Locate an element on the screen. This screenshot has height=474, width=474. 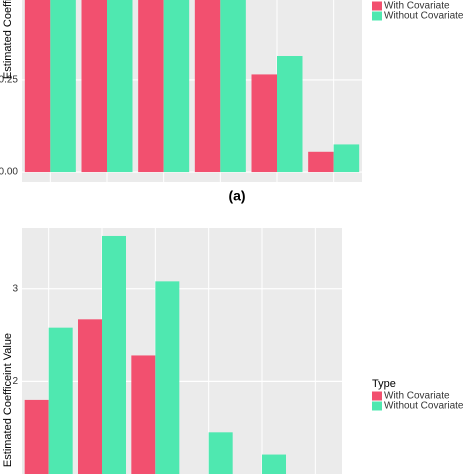
y-tick-label: 3 is located at coordinates (15, 288).